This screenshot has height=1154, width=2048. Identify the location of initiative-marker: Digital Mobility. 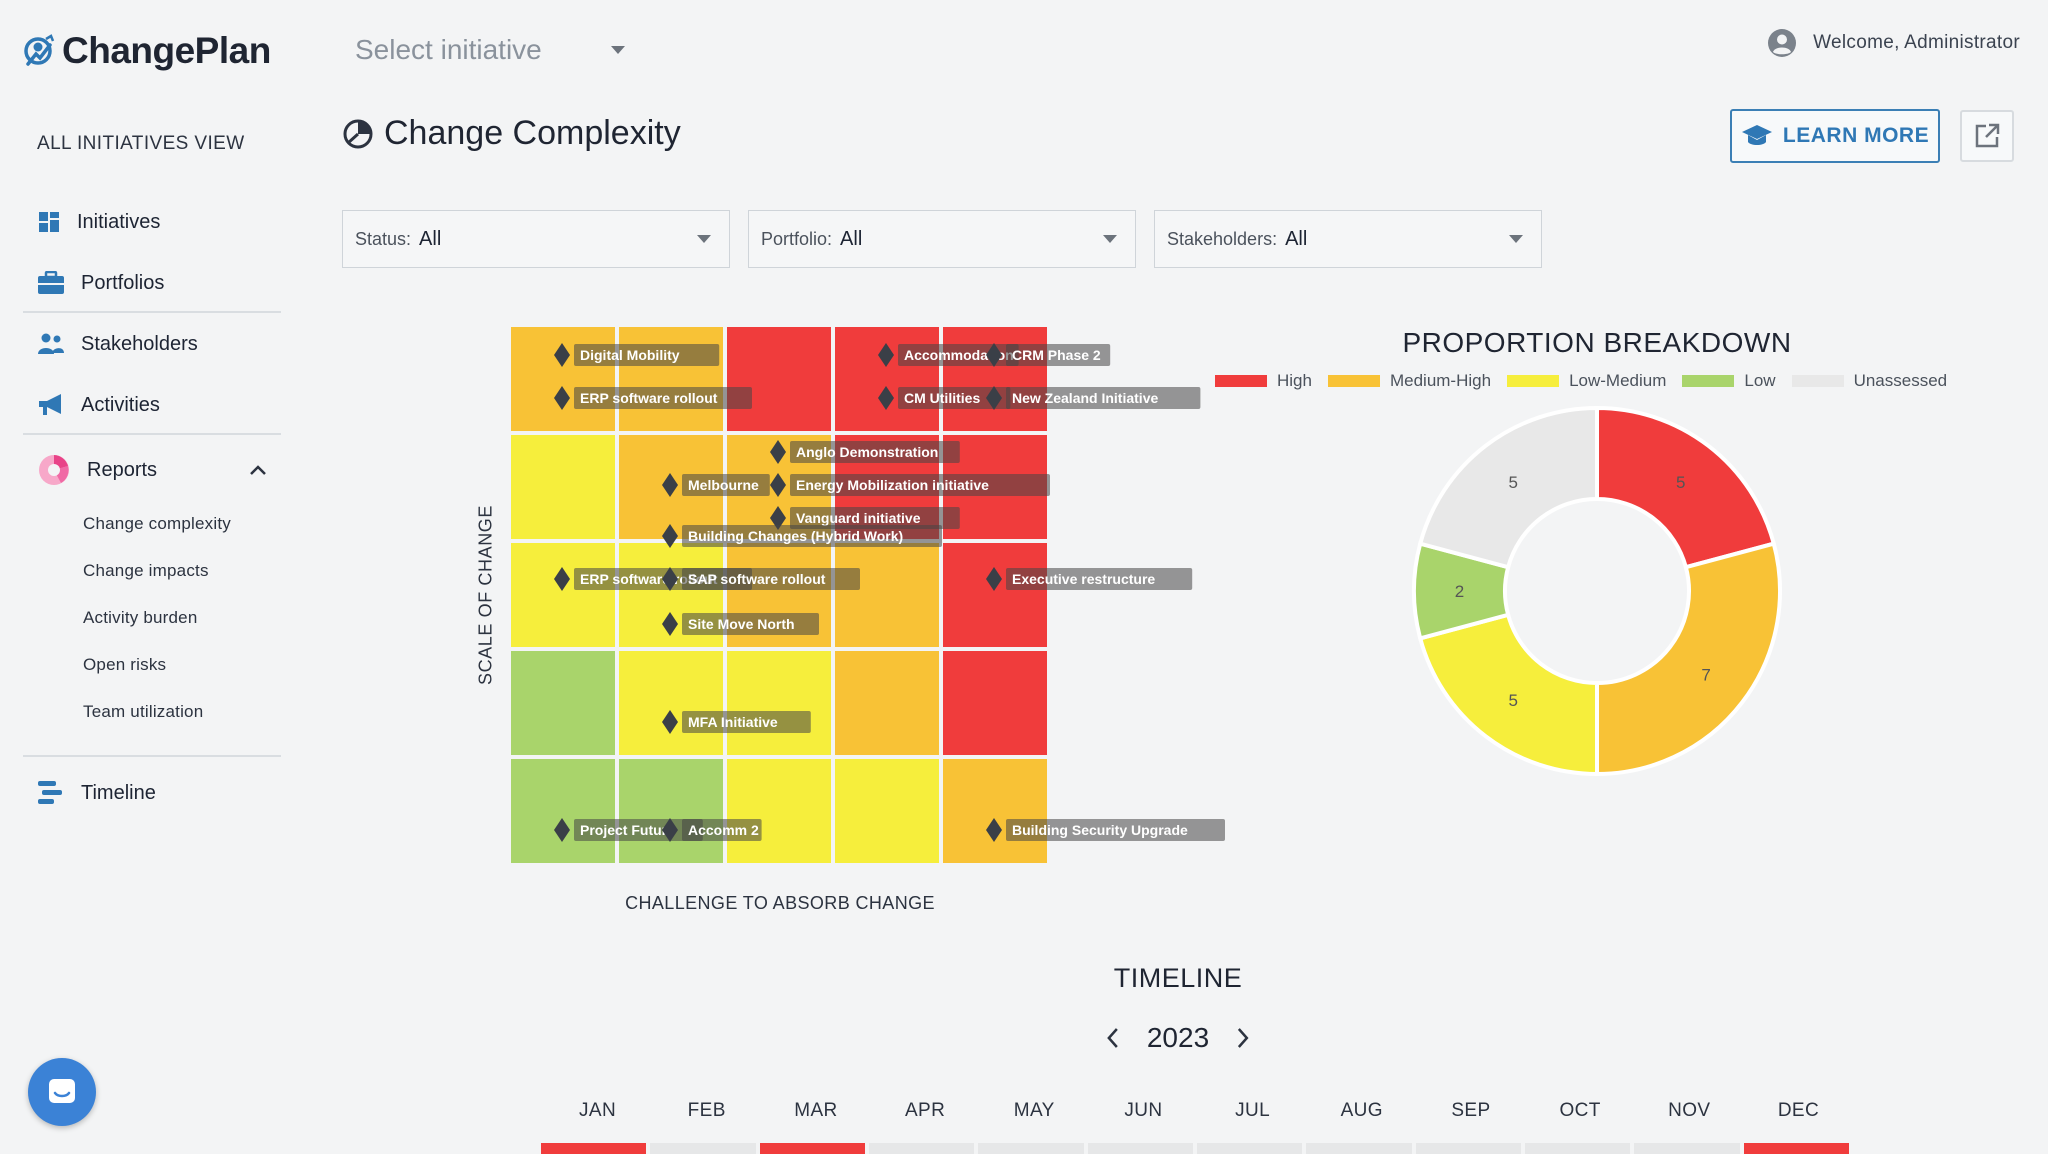
(637, 355).